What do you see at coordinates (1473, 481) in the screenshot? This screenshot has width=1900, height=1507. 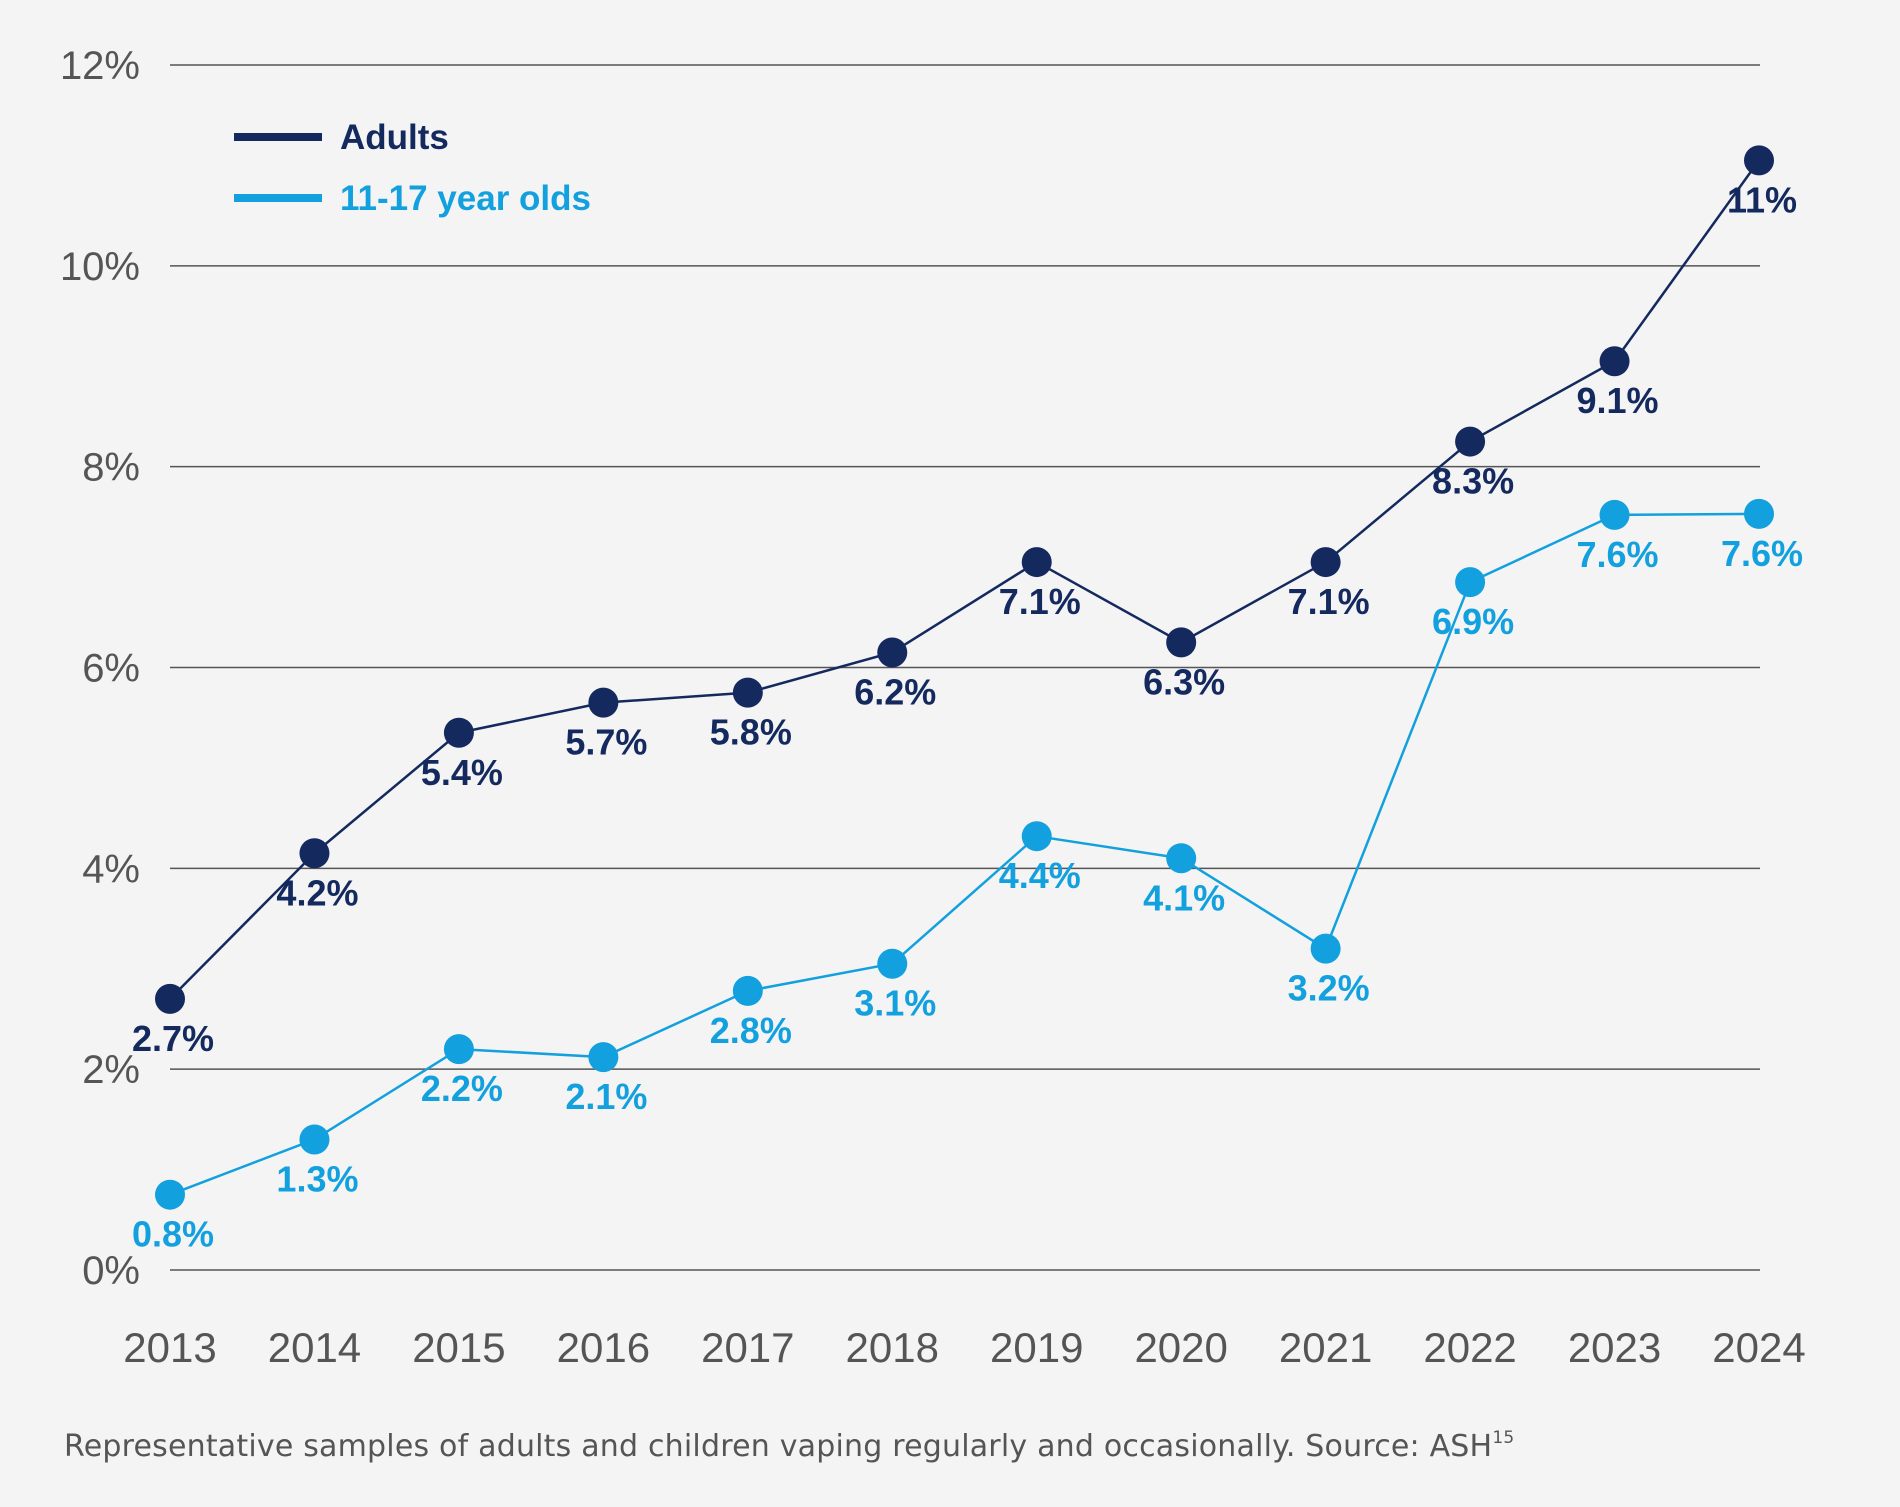 I see `data-label: 8.3%` at bounding box center [1473, 481].